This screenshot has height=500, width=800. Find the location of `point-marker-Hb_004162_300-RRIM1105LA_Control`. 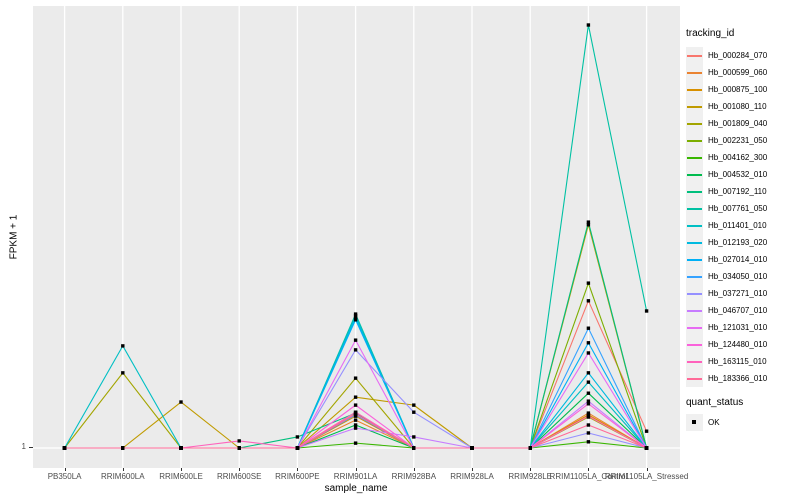

point-marker-Hb_004162_300-RRIM1105LA_Control is located at coordinates (588, 442).